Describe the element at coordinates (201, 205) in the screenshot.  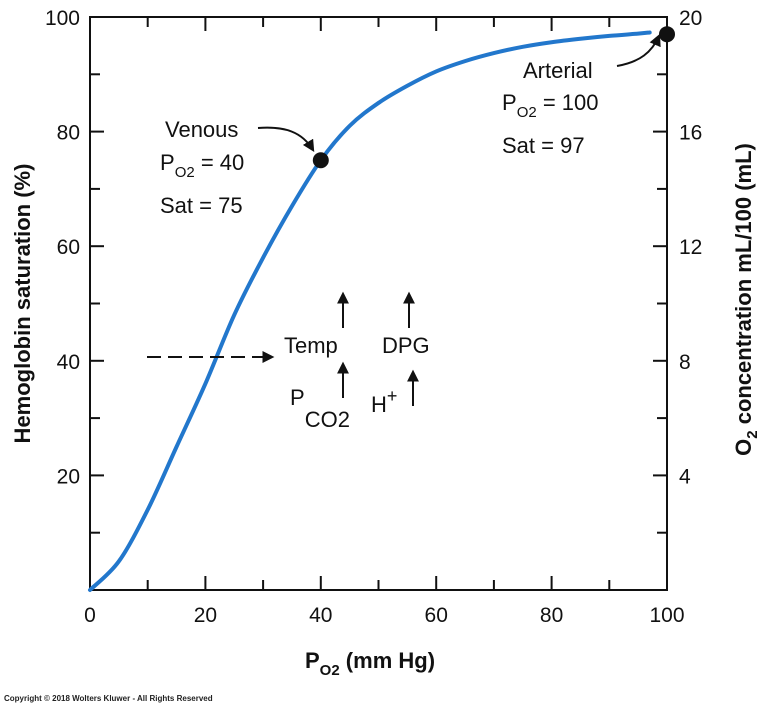
I see `venous-sat: Sat = 75` at that location.